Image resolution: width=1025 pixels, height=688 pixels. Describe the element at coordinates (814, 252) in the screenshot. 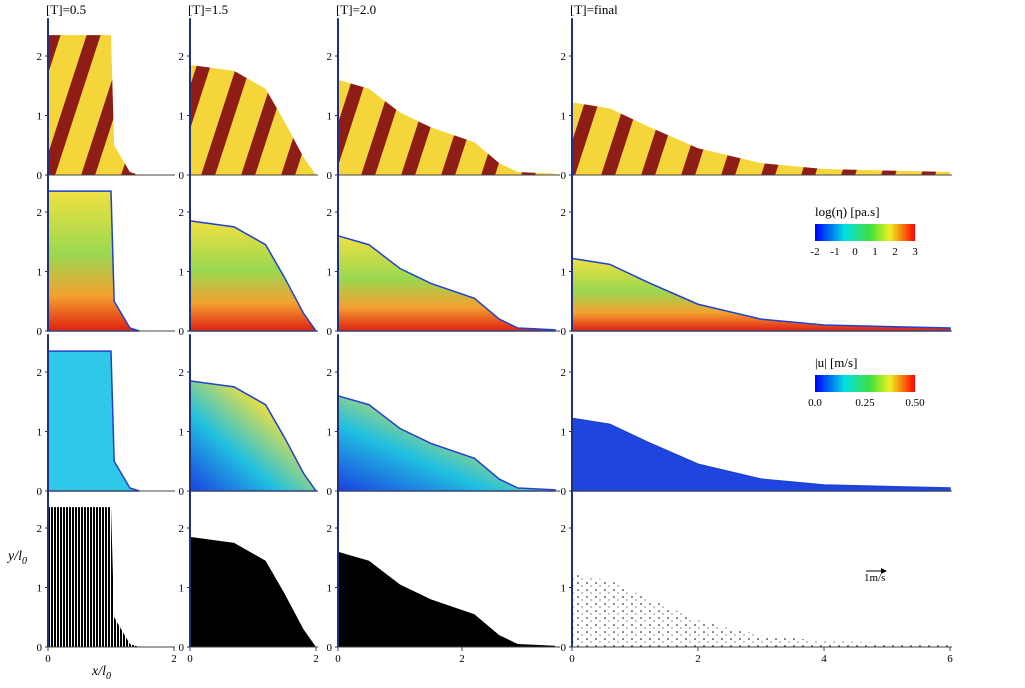

I see `colorbar-tick-label: -2` at that location.